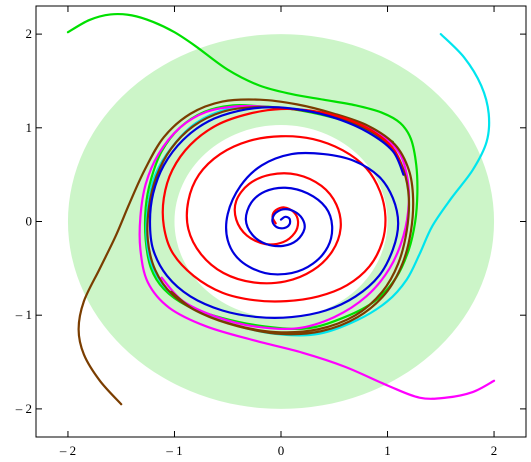 Image resolution: width=531 pixels, height=462 pixels. I want to click on y-tick-label: 0, so click(29, 221).